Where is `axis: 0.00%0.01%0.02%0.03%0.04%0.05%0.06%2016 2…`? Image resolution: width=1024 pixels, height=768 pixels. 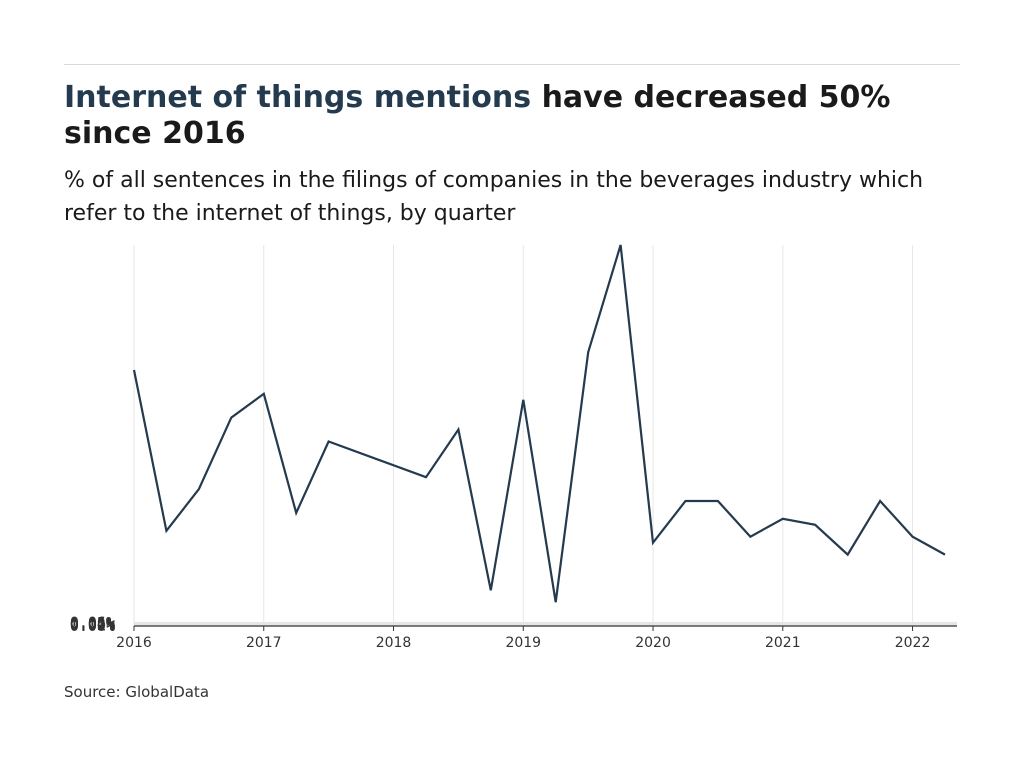
axis: 0.00%0.01%0.02%0.03%0.04%0.05%0.06%2016 2… is located at coordinates (513, 632).